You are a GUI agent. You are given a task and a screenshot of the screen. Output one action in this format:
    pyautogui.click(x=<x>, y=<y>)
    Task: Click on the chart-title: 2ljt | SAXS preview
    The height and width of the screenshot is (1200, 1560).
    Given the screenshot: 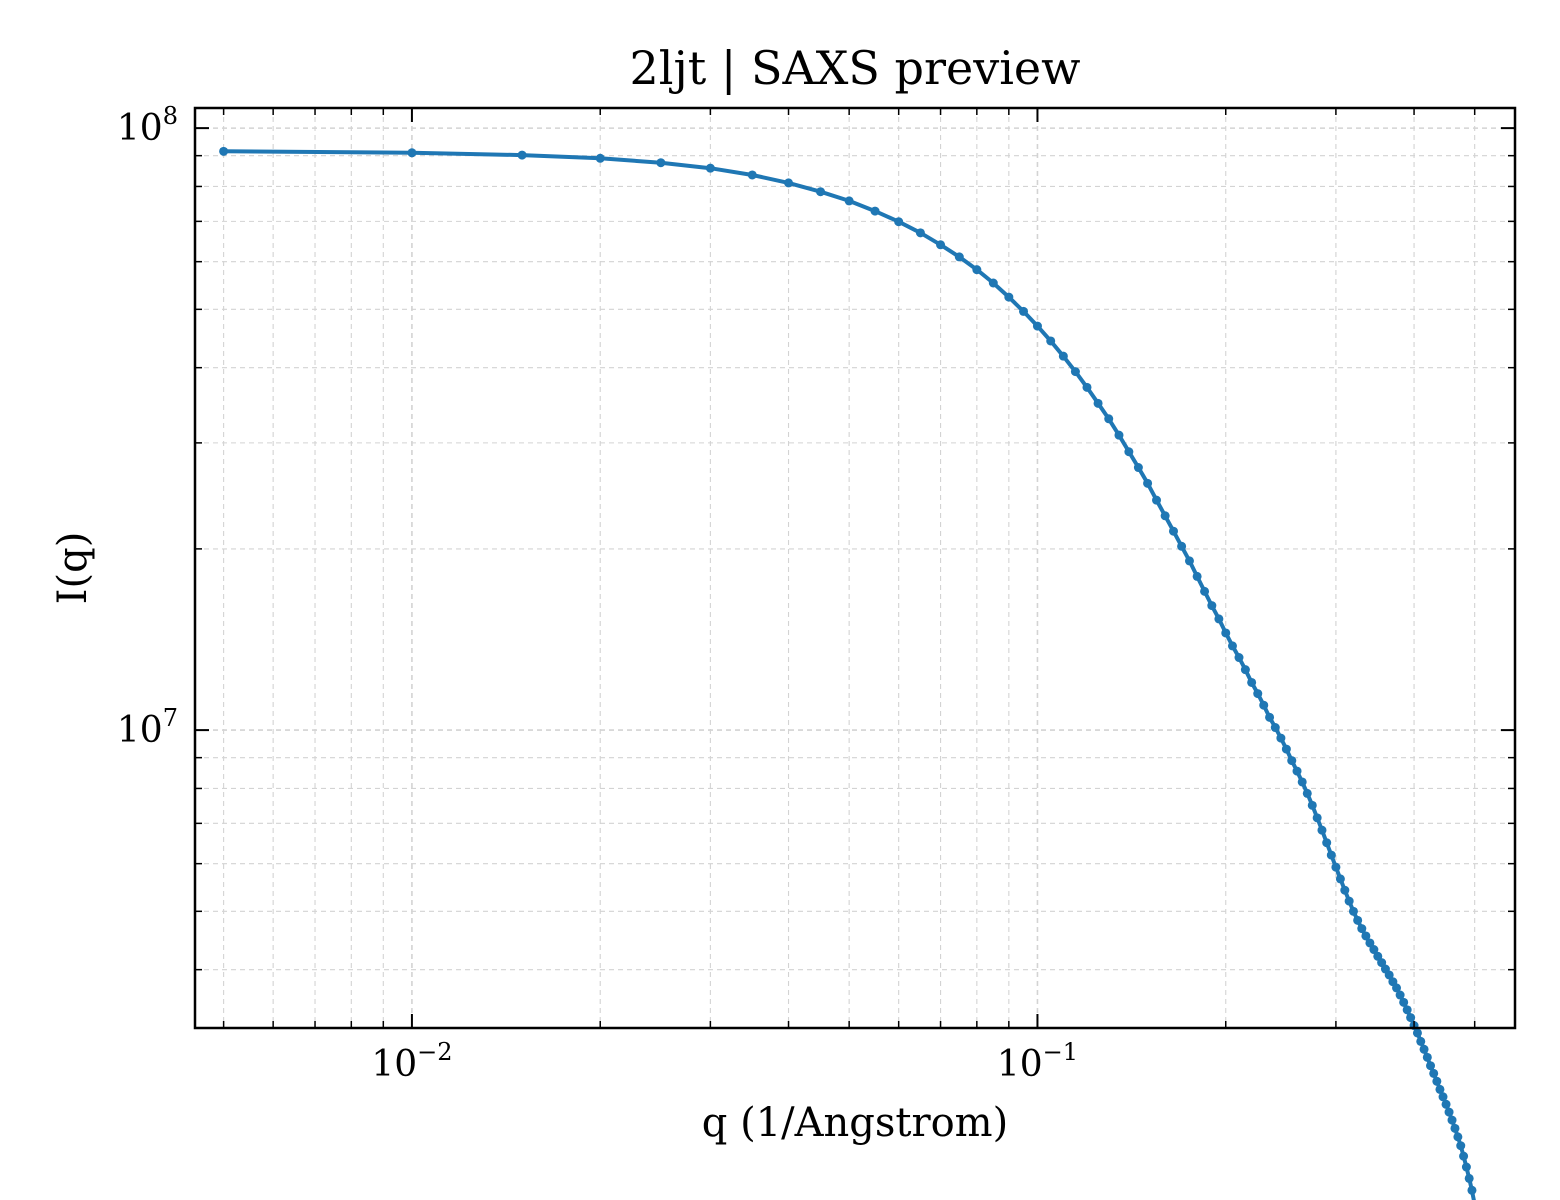 What is the action you would take?
    pyautogui.click(x=854, y=68)
    